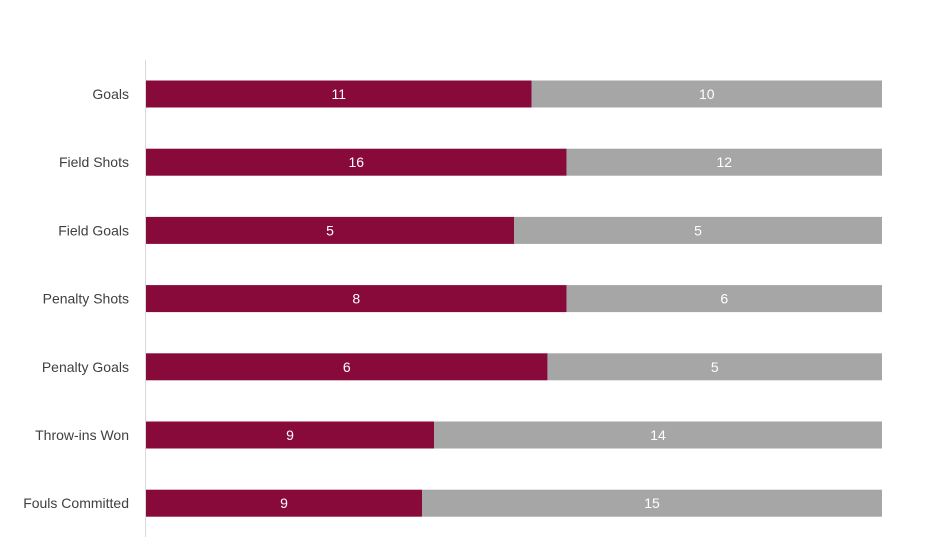  I want to click on data-label: 15, so click(652, 503).